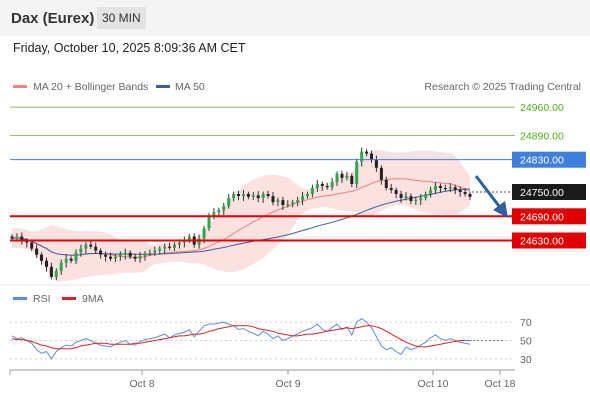  What do you see at coordinates (241, 338) in the screenshot?
I see `rsi-line` at bounding box center [241, 338].